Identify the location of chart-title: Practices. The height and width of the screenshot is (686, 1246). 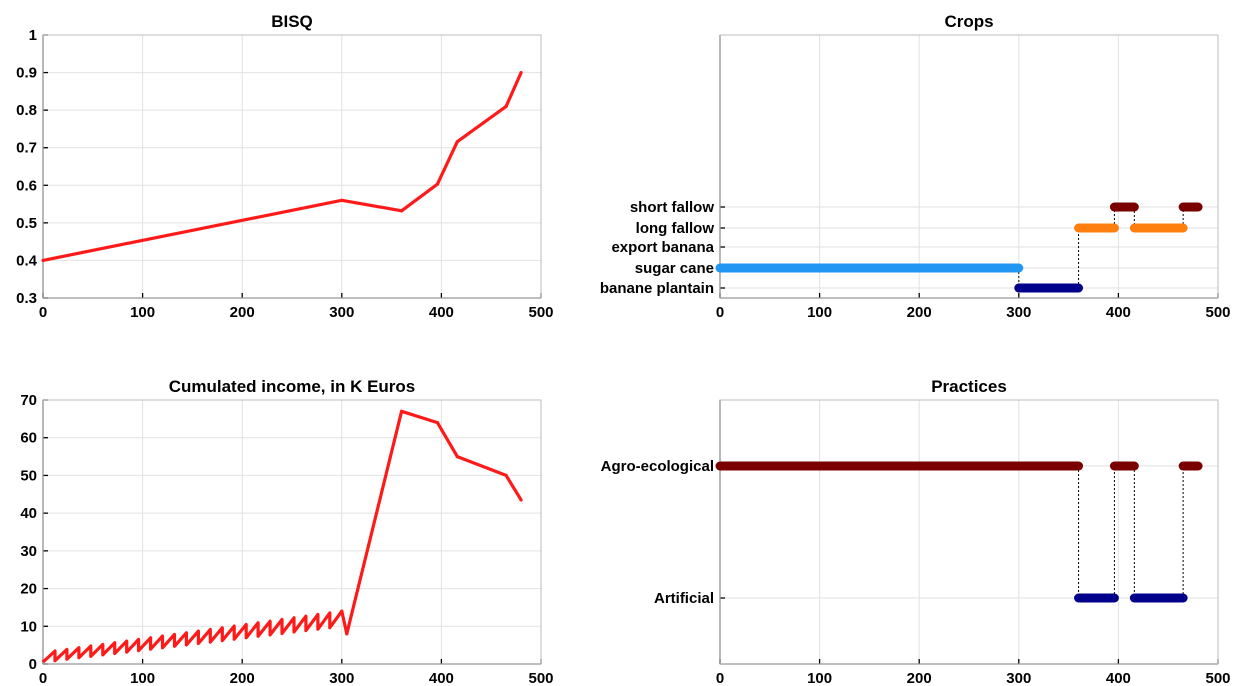
(969, 386).